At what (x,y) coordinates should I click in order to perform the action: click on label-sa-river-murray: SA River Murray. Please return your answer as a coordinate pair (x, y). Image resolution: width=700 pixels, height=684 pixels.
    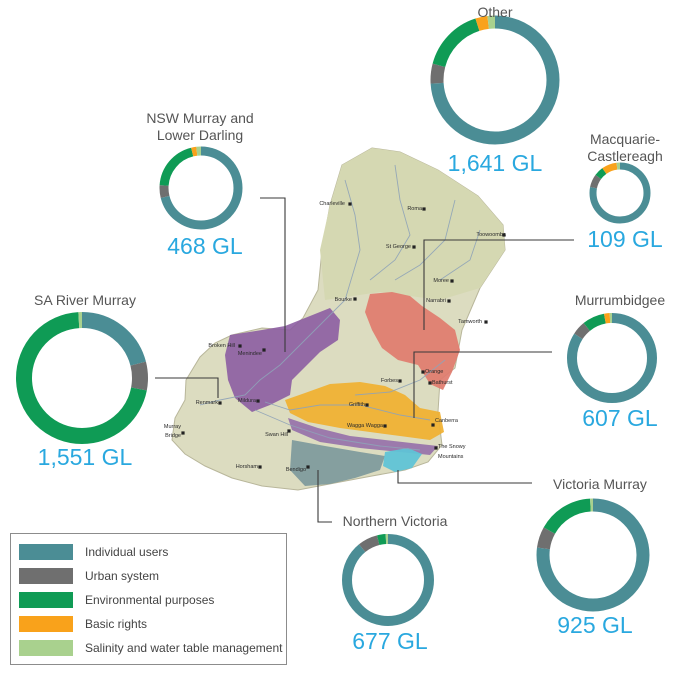
    Looking at the image, I should click on (85, 300).